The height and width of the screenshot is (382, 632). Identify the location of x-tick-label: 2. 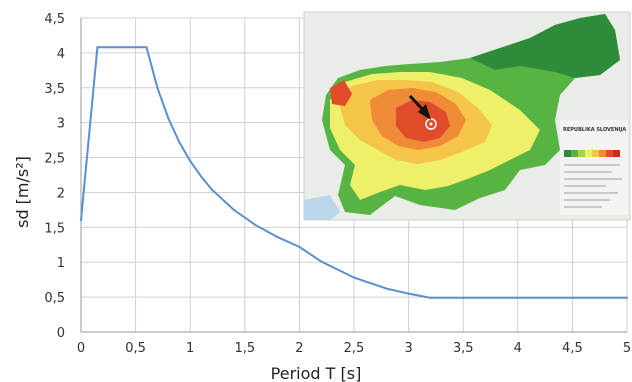
(299, 348).